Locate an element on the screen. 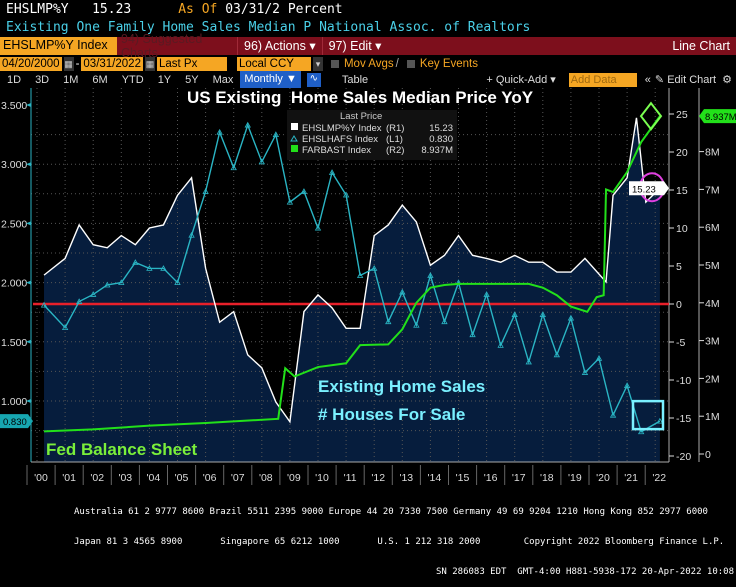 Image resolution: width=736 pixels, height=587 pixels. chart-title: US Existing Home Sales Median Price YoY is located at coordinates (360, 97).